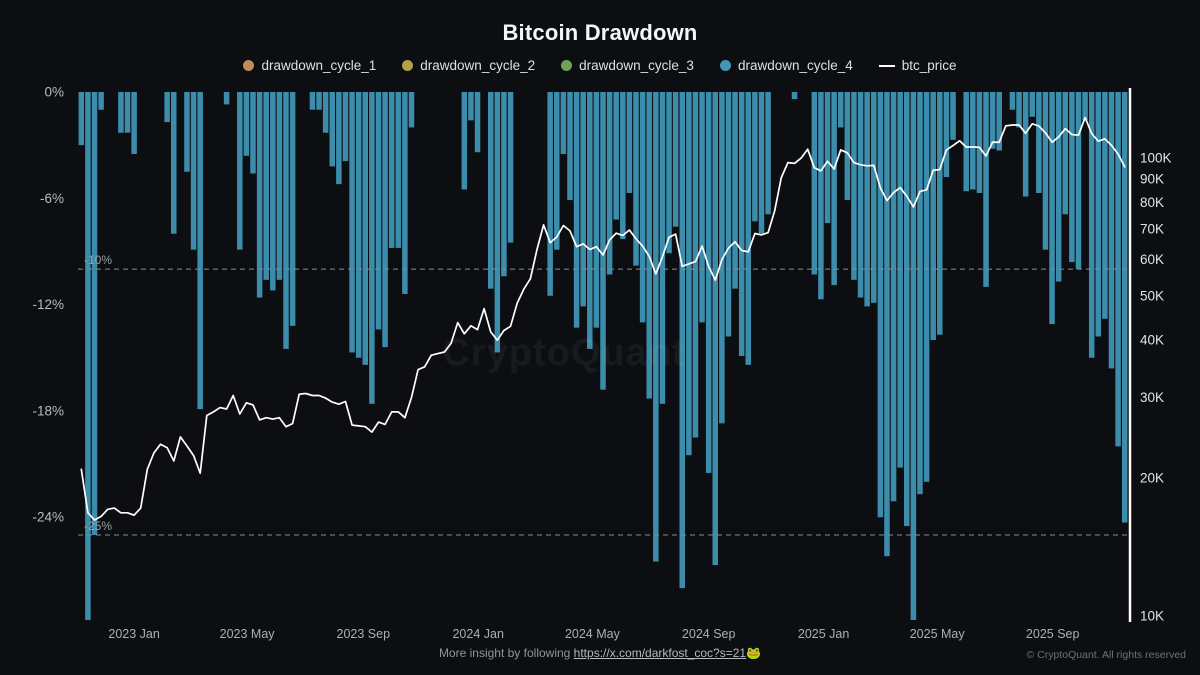  I want to click on left-tick-label: -18%, so click(48, 410).